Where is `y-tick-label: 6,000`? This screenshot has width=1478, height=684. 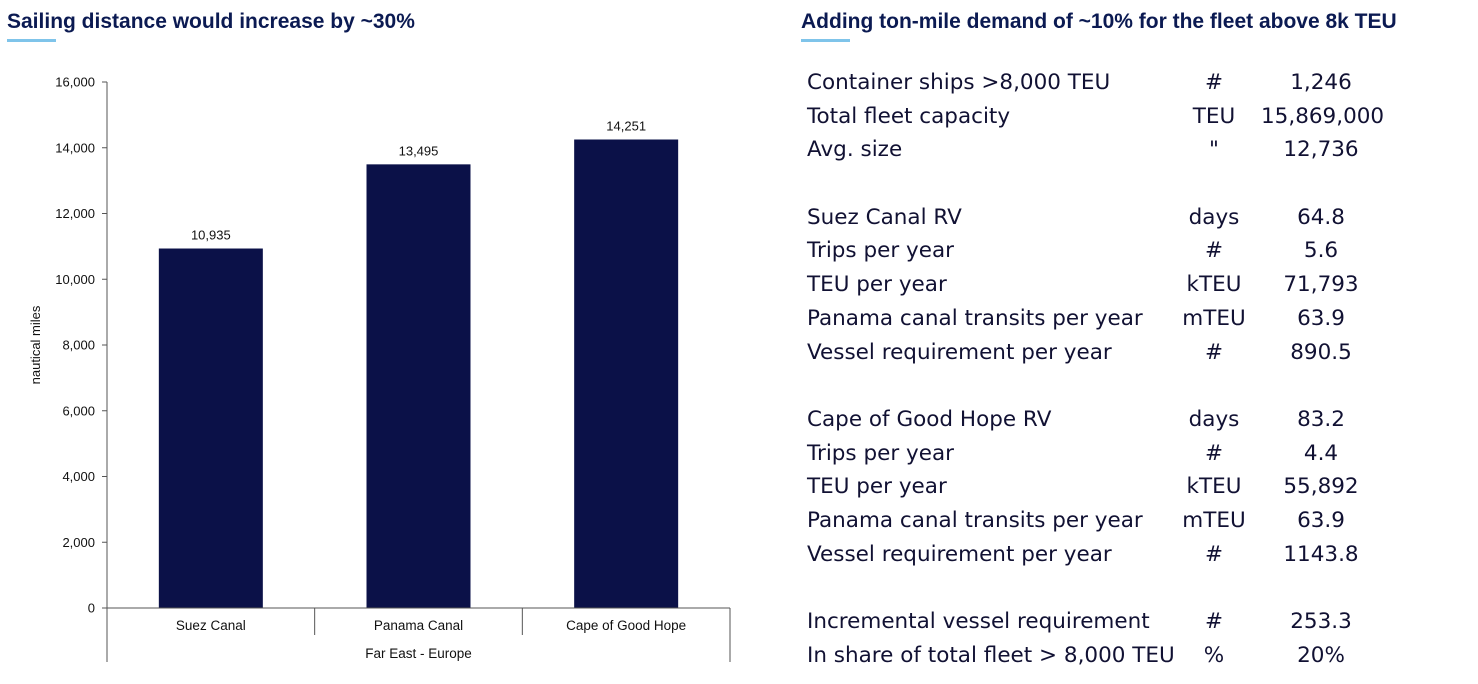
y-tick-label: 6,000 is located at coordinates (78, 410).